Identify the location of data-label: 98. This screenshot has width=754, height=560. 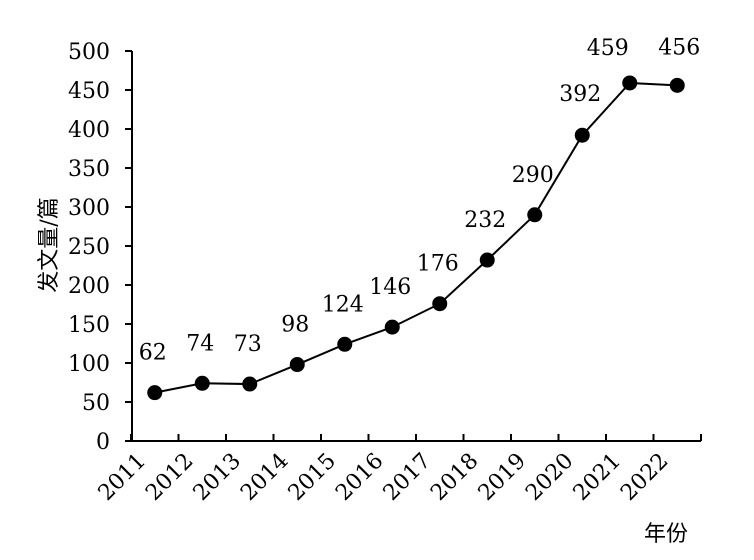
(295, 325).